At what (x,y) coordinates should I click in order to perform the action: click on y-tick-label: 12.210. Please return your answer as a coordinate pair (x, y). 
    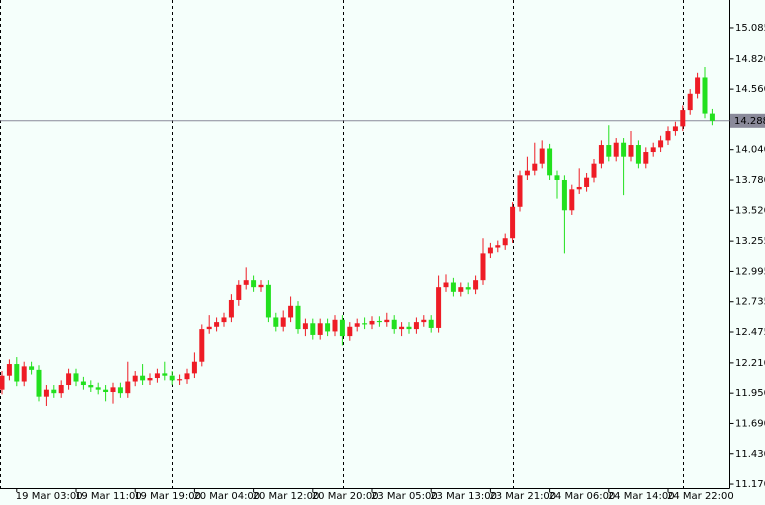
    Looking at the image, I should click on (750, 363).